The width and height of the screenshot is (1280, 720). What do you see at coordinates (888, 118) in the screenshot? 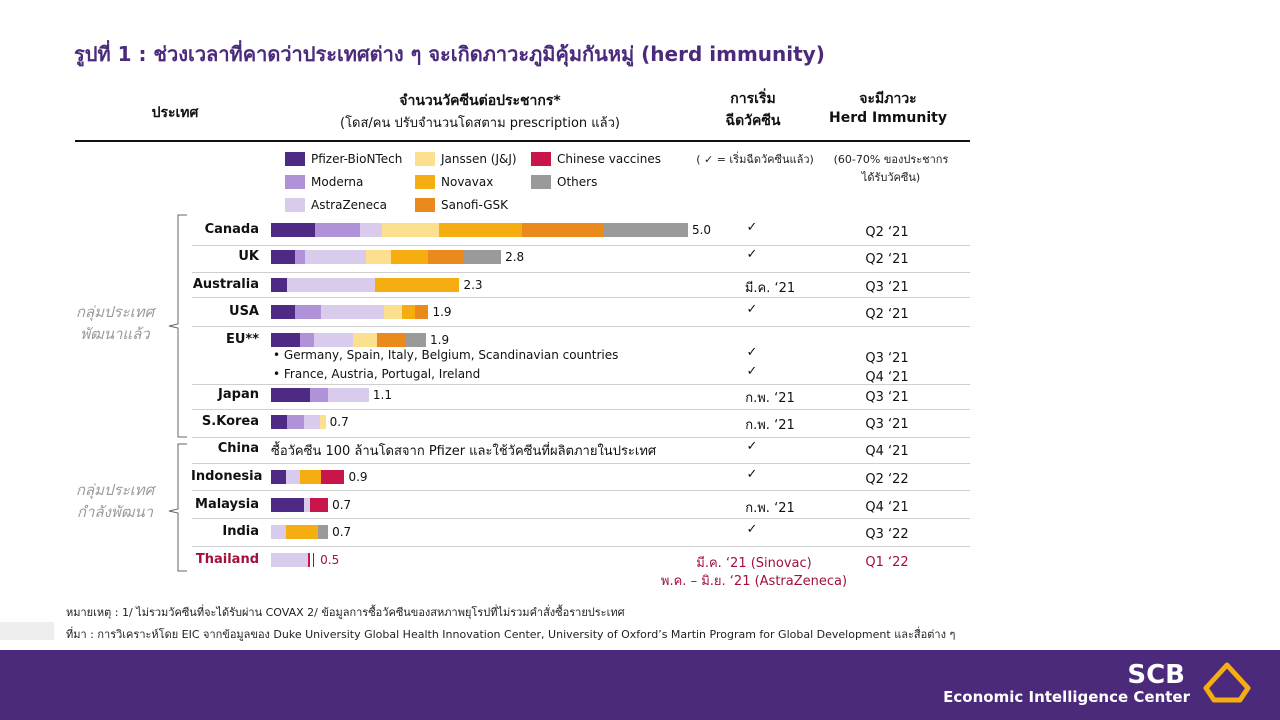
I see `header-herd-line2: Herd Immunity` at bounding box center [888, 118].